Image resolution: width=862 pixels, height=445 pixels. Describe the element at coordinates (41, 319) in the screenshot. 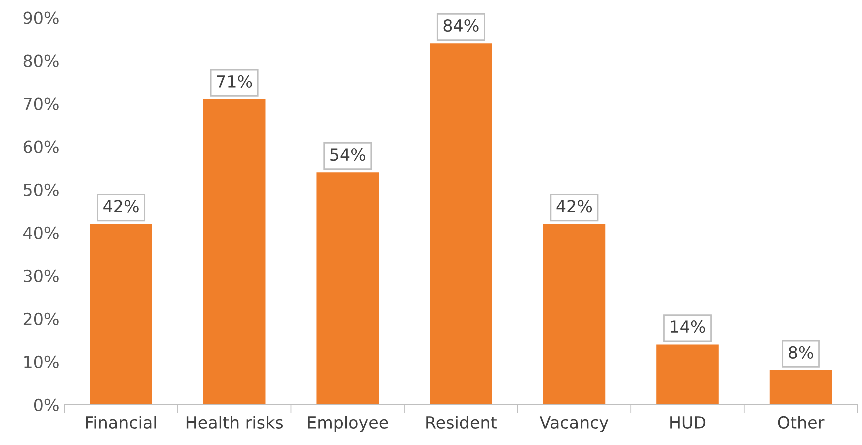

I see `y-tick-label: 20%` at that location.